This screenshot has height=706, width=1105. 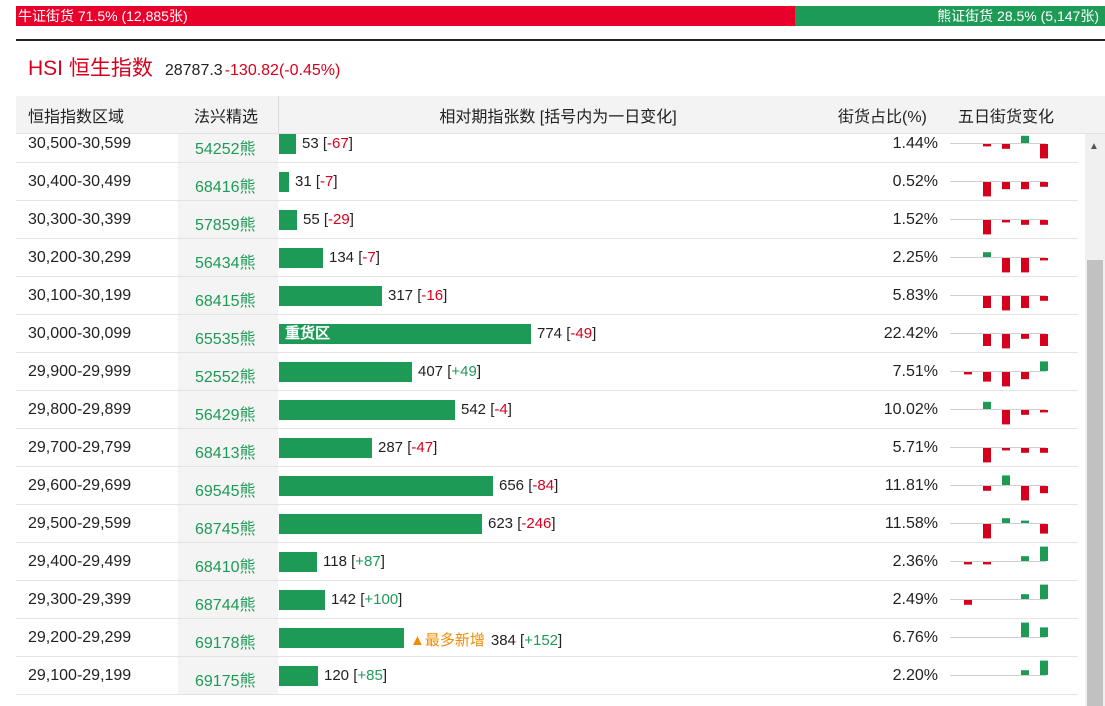 I want to click on table-row: 29,100-29,199 69175熊 120 [+85] 2.20%, so click(x=547, y=676).